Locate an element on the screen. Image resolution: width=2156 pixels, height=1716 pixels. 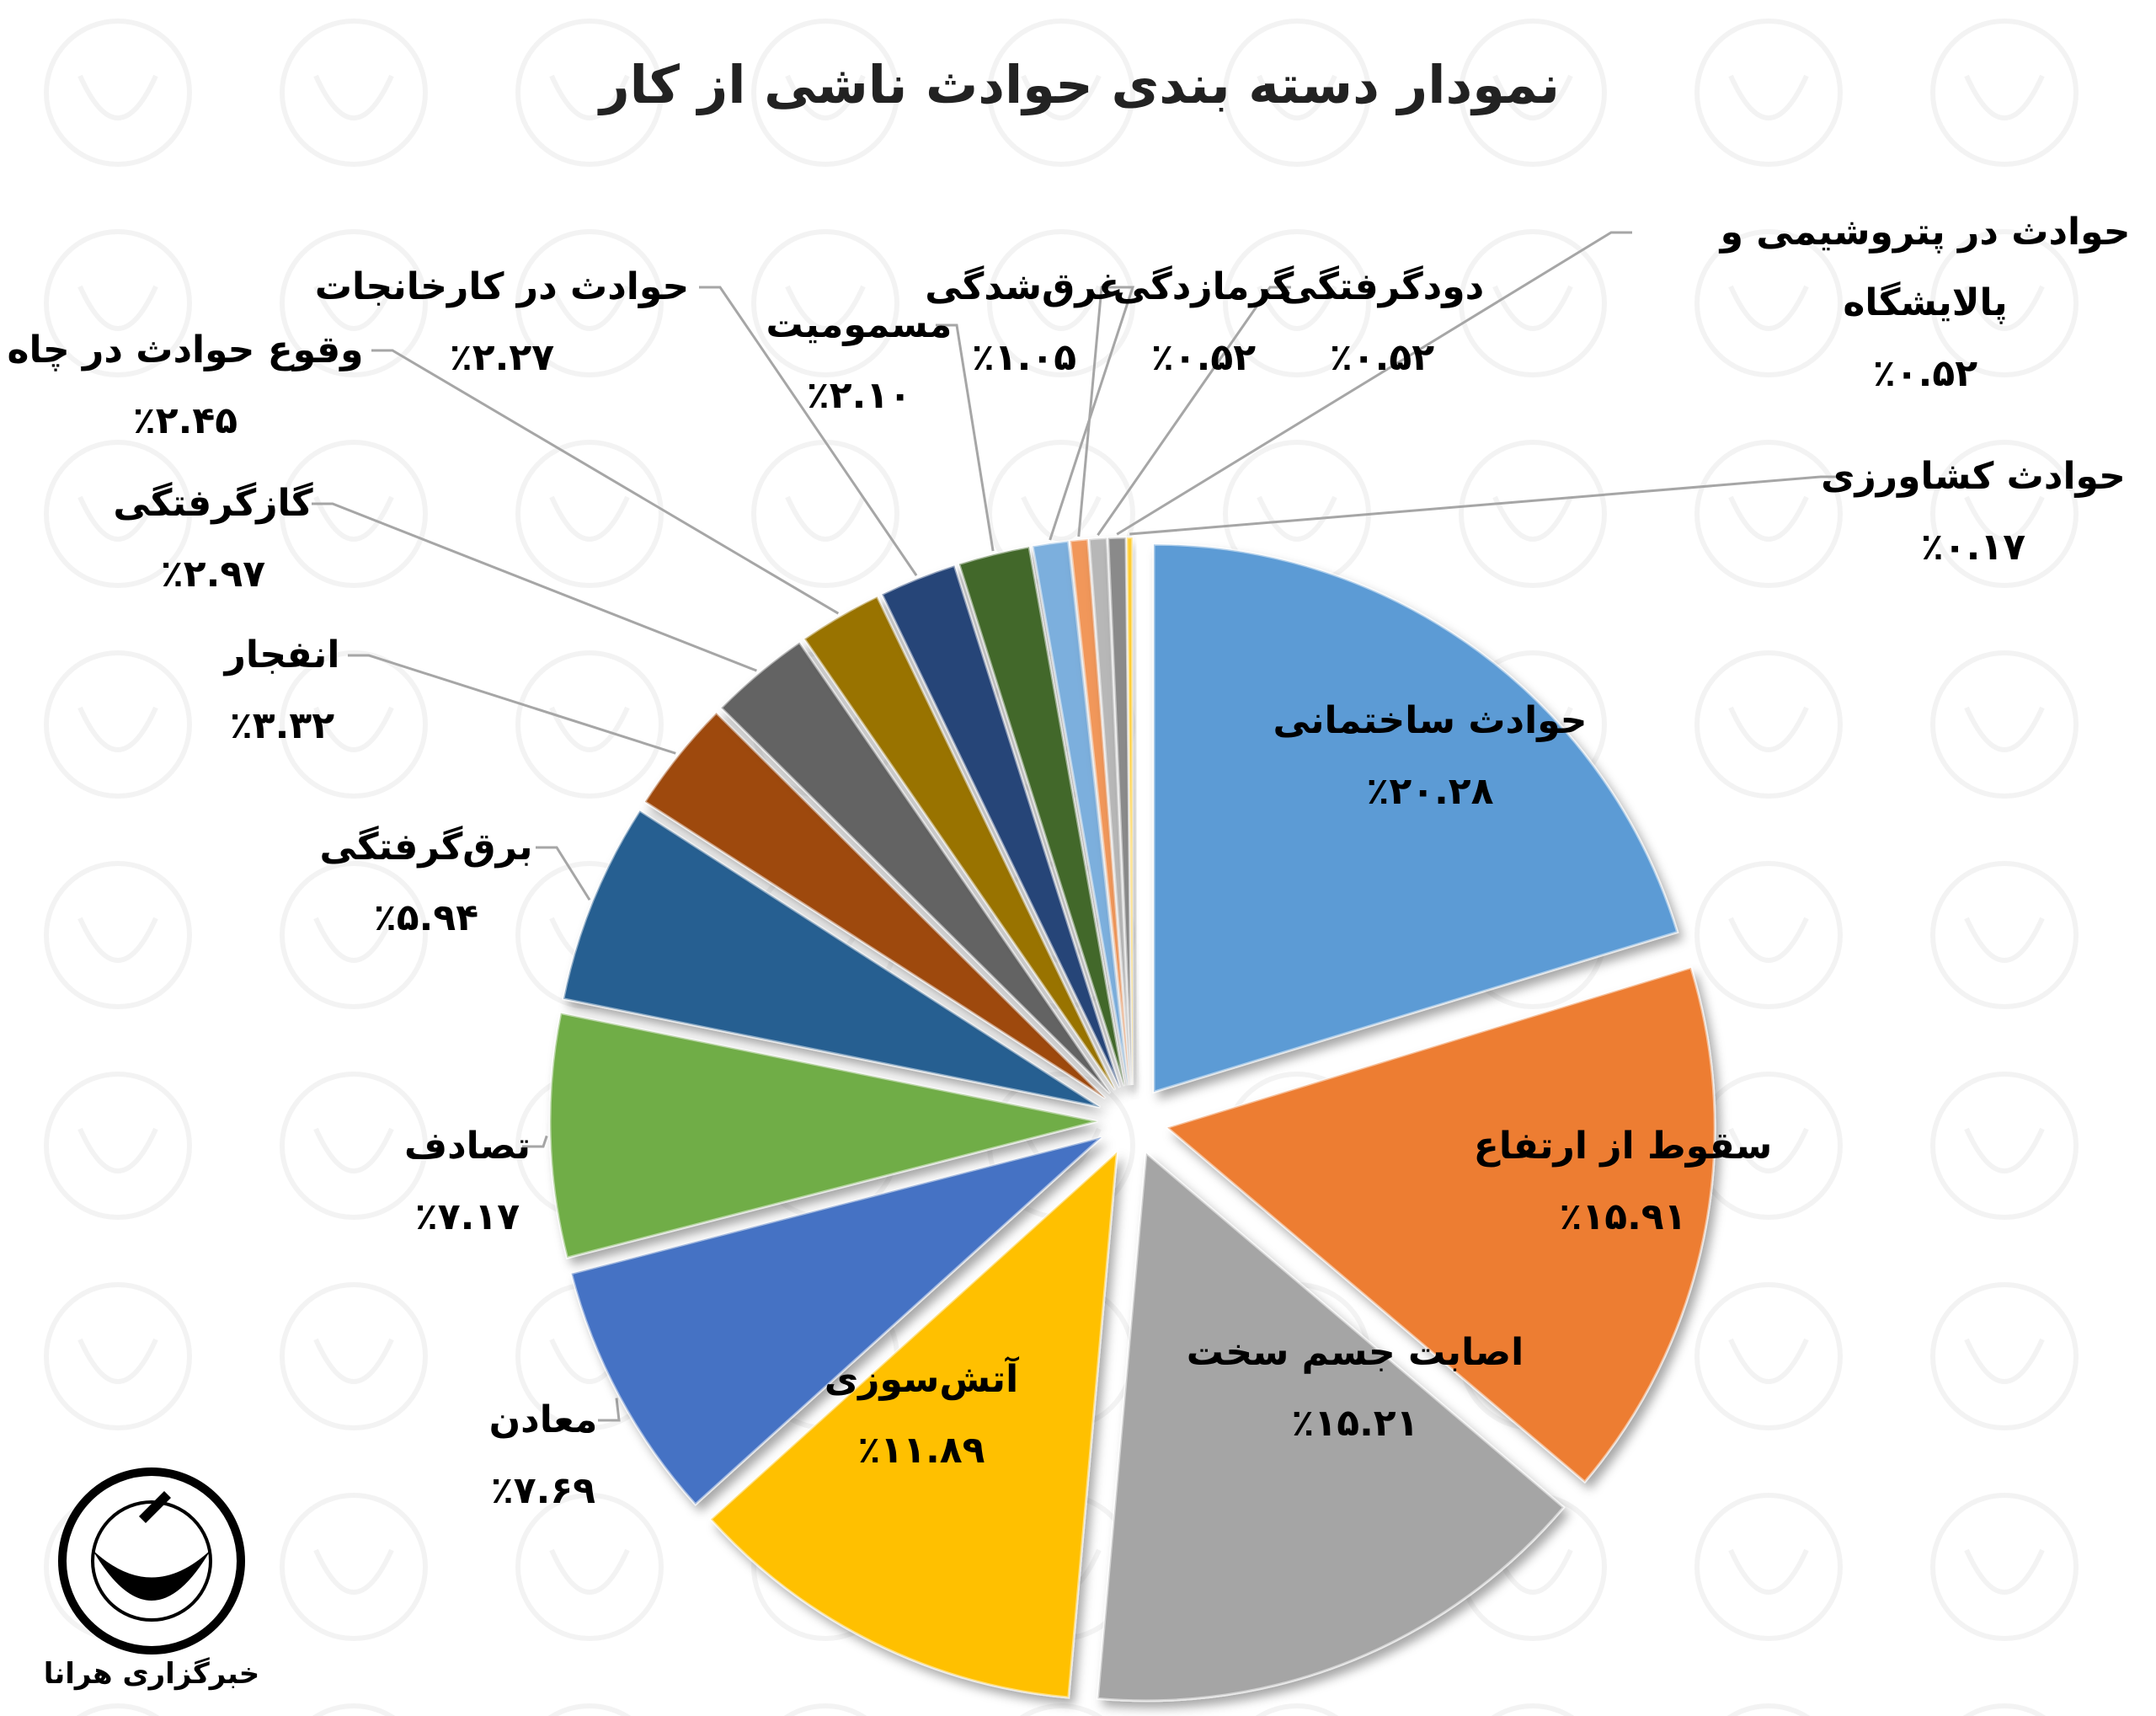
slice-value-label: ٪۱۵.۲۱ is located at coordinates (1355, 1423).